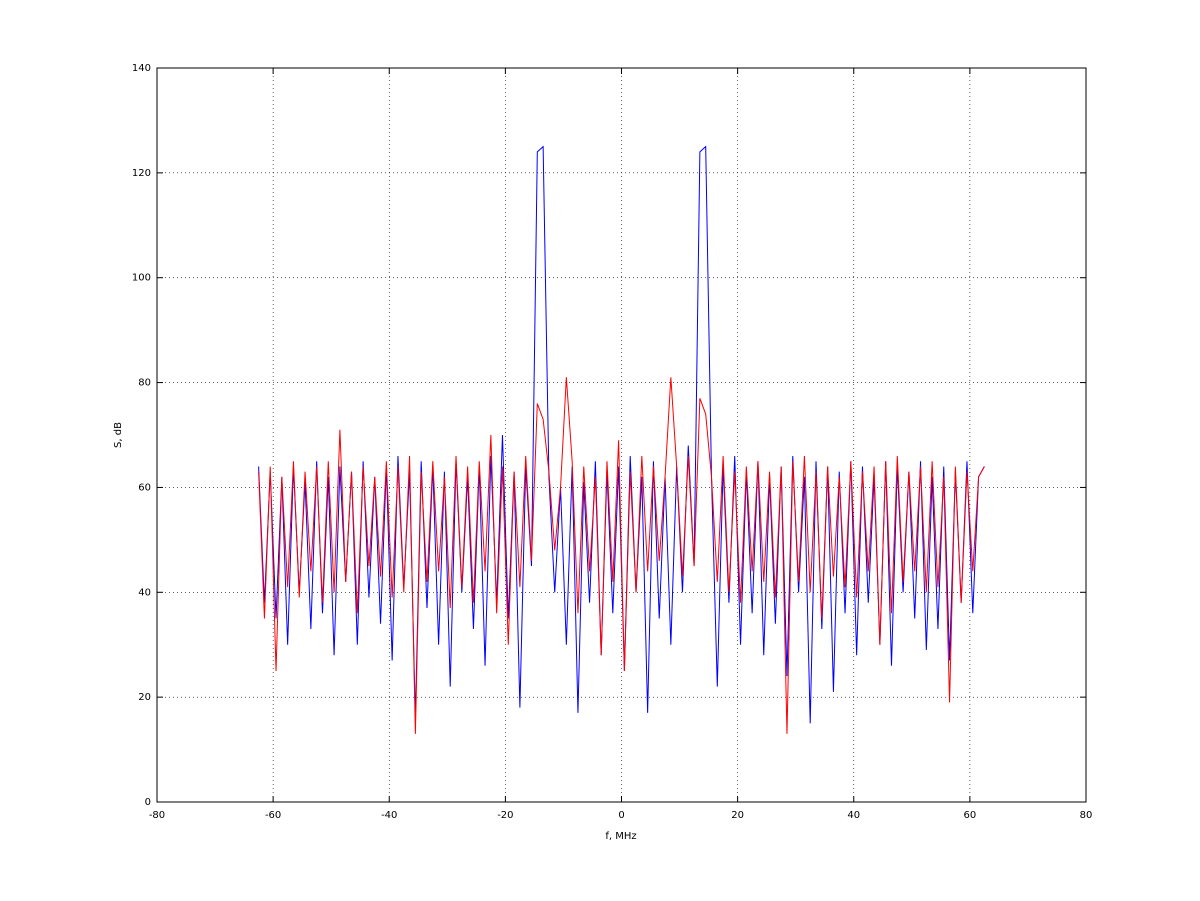 Image resolution: width=1200 pixels, height=901 pixels. Describe the element at coordinates (737, 815) in the screenshot. I see `x-tick-label: 20` at that location.